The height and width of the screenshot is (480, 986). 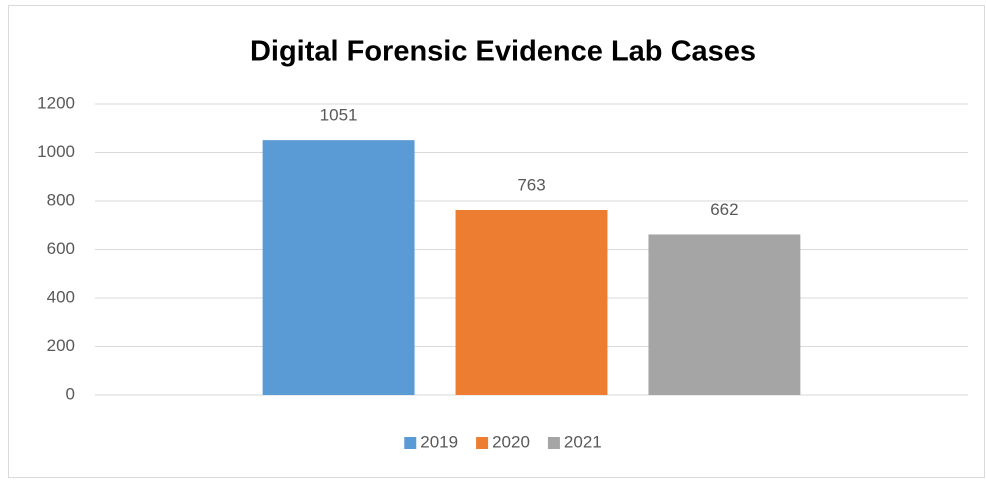 I want to click on legend-label: 2019, so click(x=439, y=441).